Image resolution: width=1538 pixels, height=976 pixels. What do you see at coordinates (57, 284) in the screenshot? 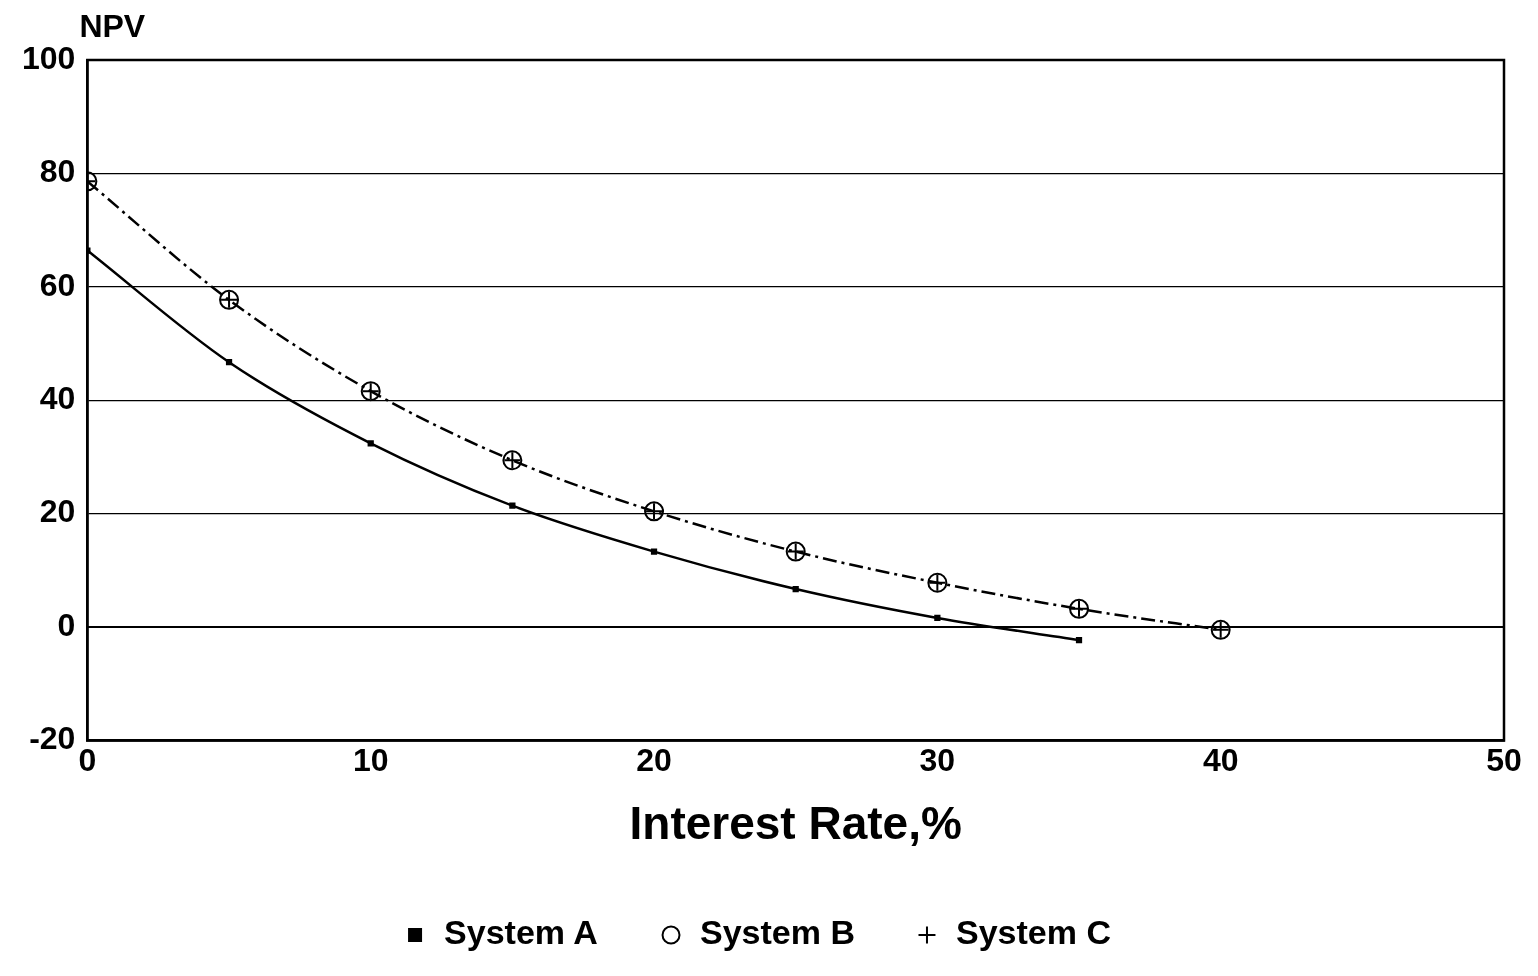
I see `y-tick-label: 60` at bounding box center [57, 284].